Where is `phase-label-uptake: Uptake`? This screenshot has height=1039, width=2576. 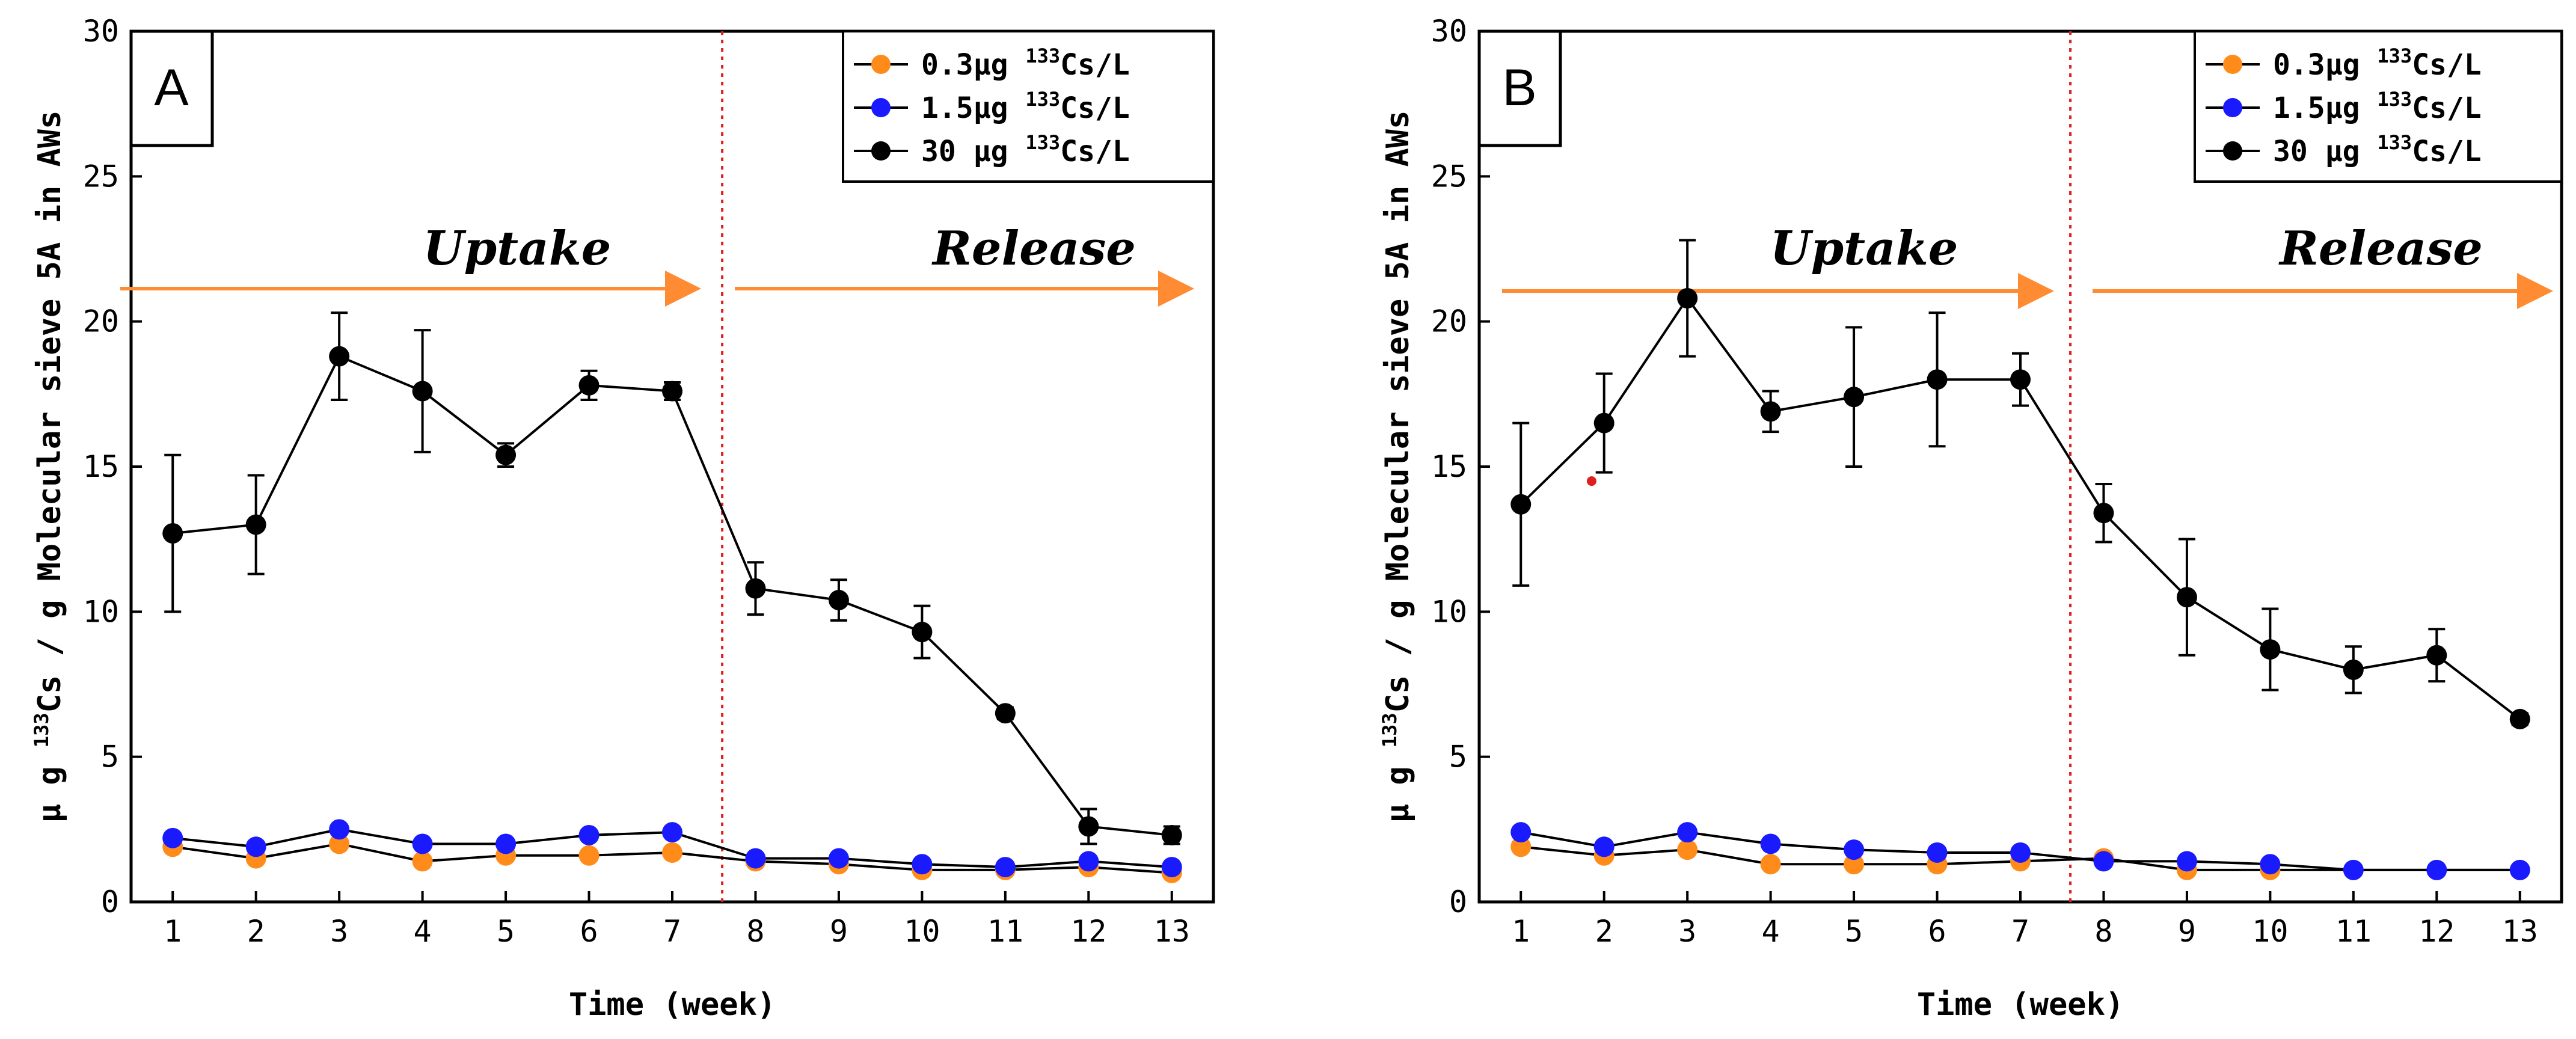 phase-label-uptake: Uptake is located at coordinates (1864, 248).